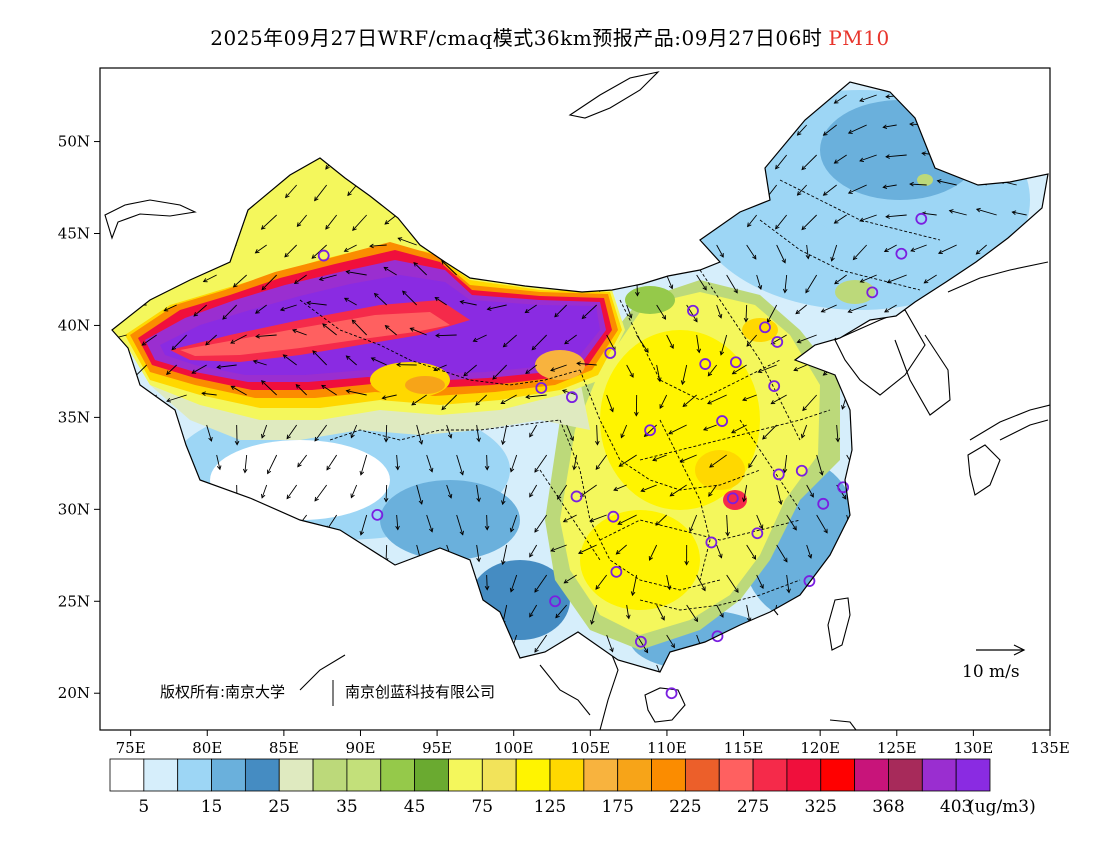  What do you see at coordinates (956, 807) in the screenshot?
I see `legend-label: 403` at bounding box center [956, 807].